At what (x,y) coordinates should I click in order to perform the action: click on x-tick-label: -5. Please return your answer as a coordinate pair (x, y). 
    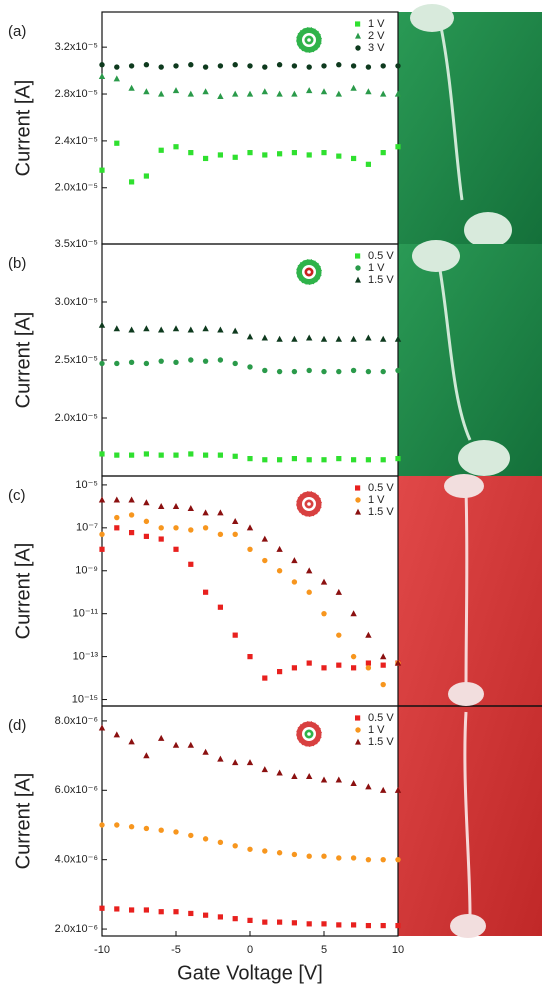
    Looking at the image, I should click on (176, 950).